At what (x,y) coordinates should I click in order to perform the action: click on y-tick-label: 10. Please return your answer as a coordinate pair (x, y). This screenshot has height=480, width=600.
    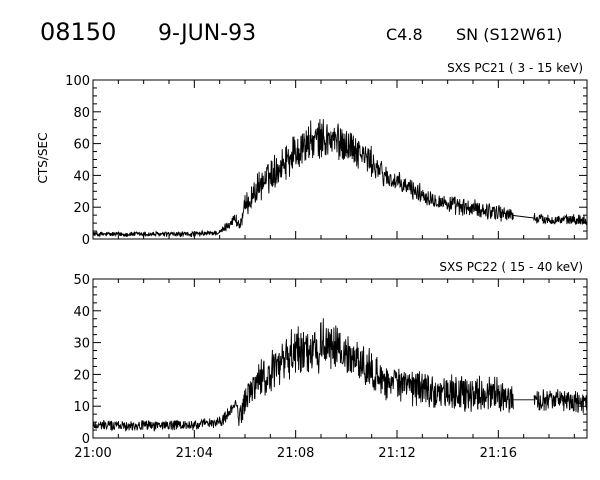
    Looking at the image, I should click on (81, 407).